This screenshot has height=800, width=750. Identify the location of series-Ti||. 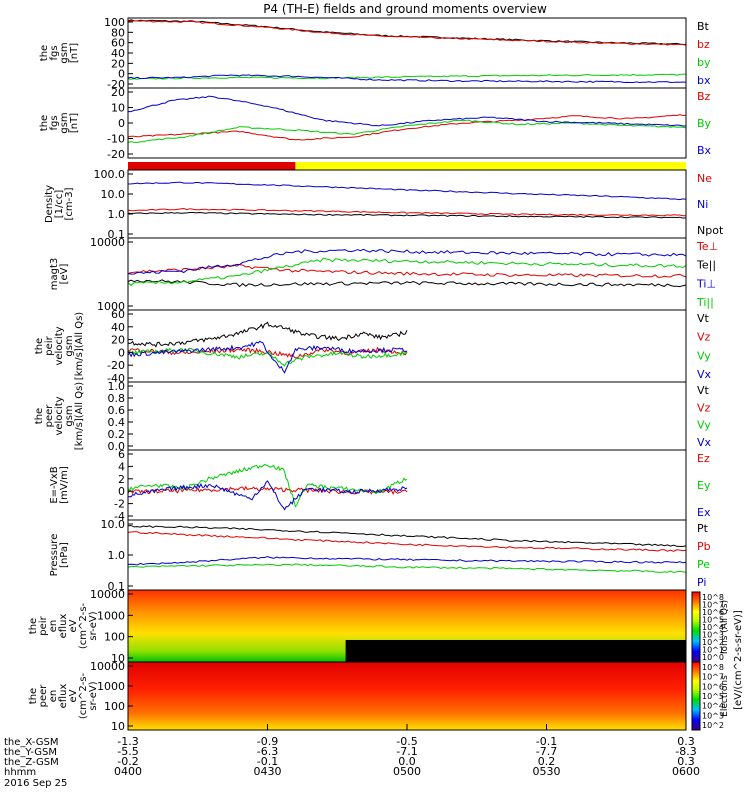
(407, 272).